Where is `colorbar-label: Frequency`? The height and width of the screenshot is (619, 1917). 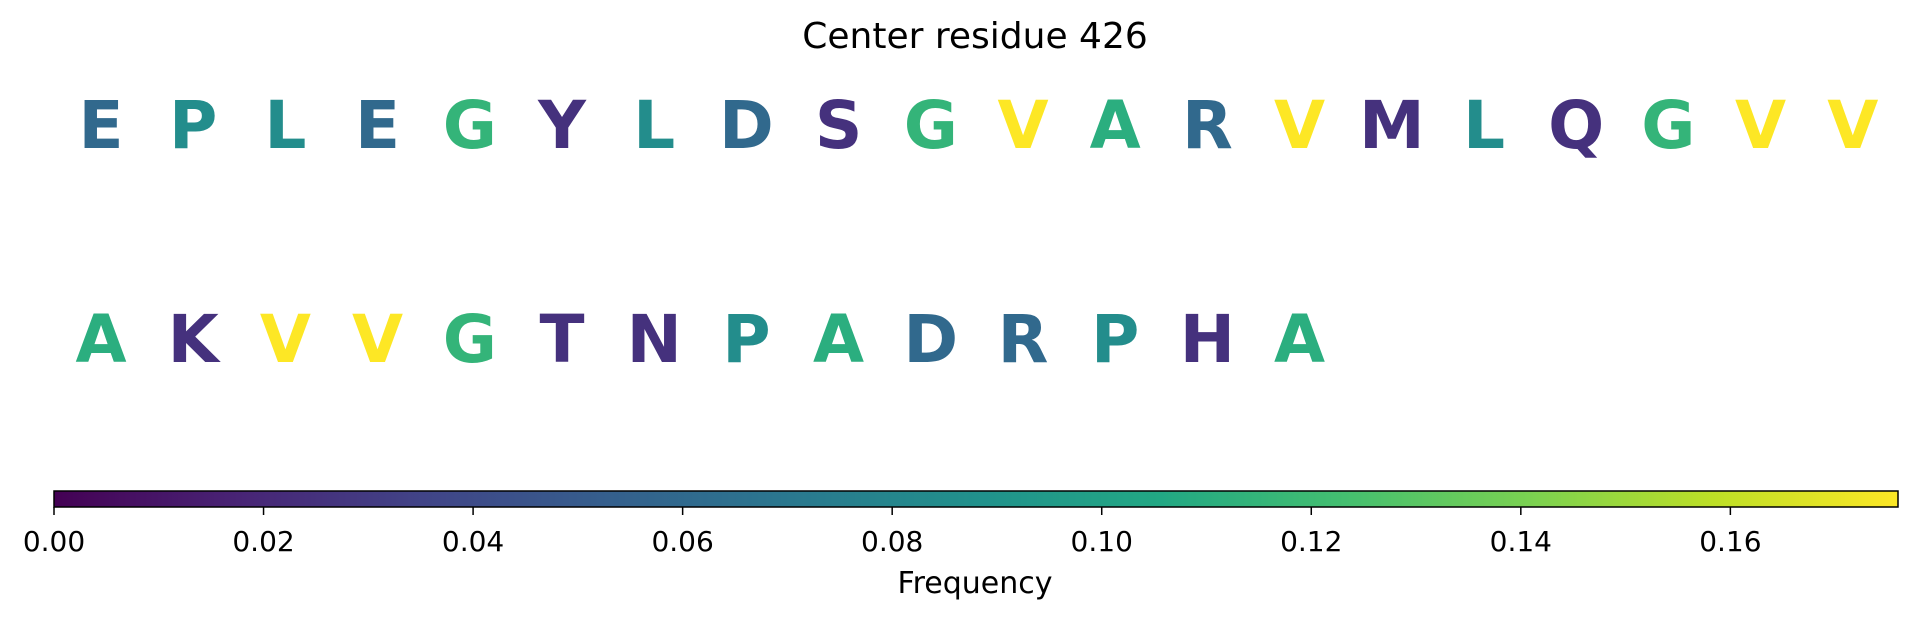
colorbar-label: Frequency is located at coordinates (975, 583).